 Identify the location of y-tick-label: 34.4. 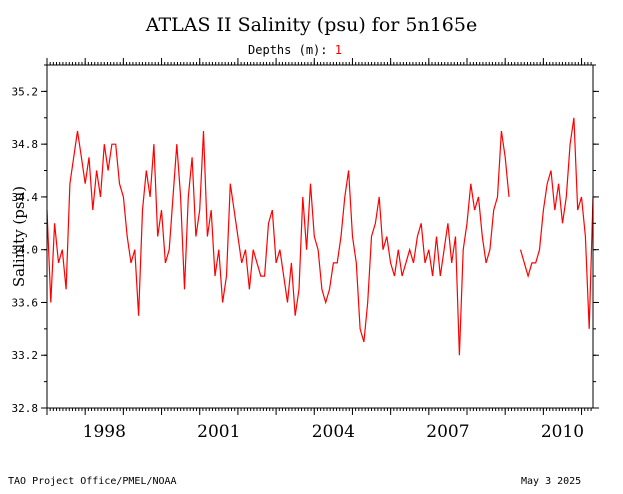
(25, 197).